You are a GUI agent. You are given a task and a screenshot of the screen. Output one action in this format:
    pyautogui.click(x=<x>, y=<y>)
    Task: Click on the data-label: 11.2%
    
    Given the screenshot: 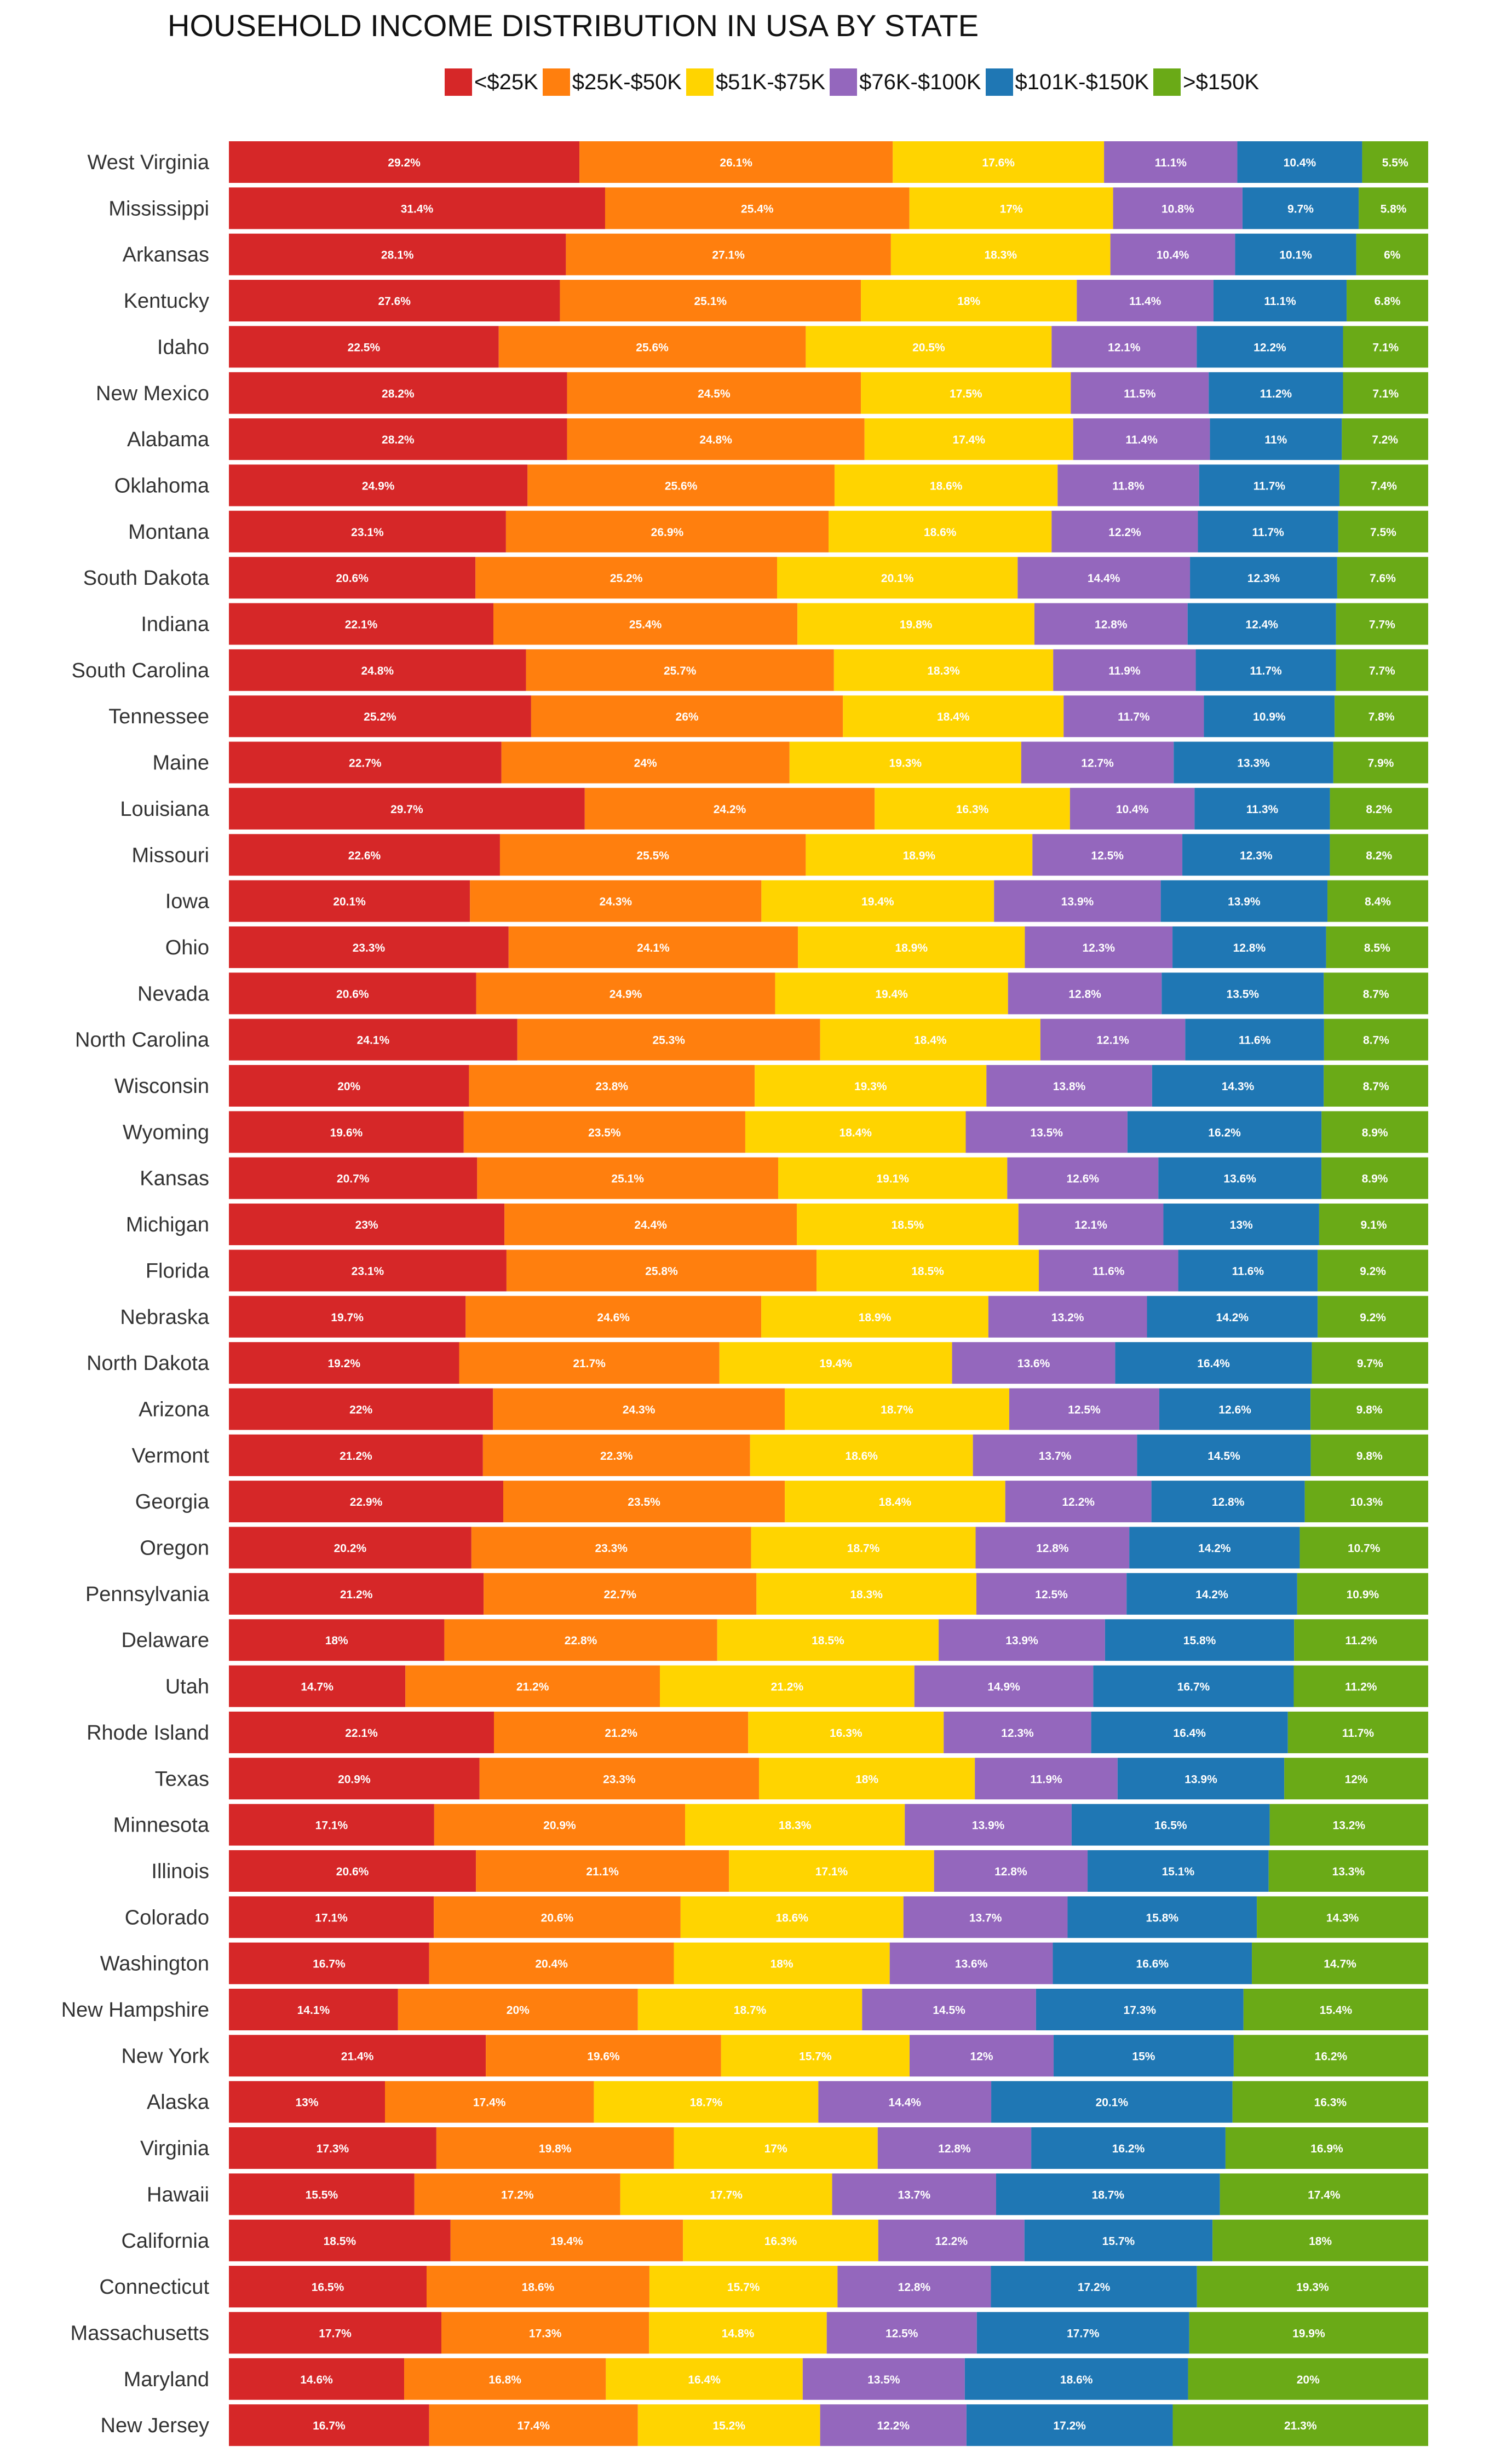 What is the action you would take?
    pyautogui.click(x=1361, y=1640)
    